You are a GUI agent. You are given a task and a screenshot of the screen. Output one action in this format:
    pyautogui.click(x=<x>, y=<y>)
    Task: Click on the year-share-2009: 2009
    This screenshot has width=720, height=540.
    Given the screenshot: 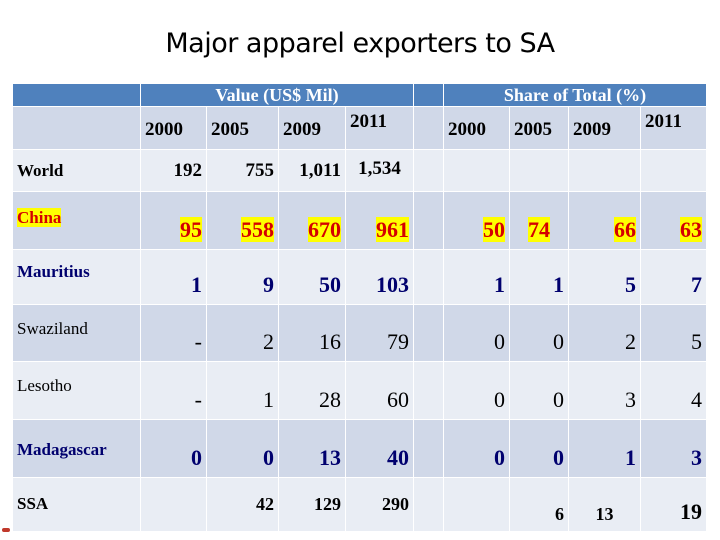 What is the action you would take?
    pyautogui.click(x=604, y=128)
    